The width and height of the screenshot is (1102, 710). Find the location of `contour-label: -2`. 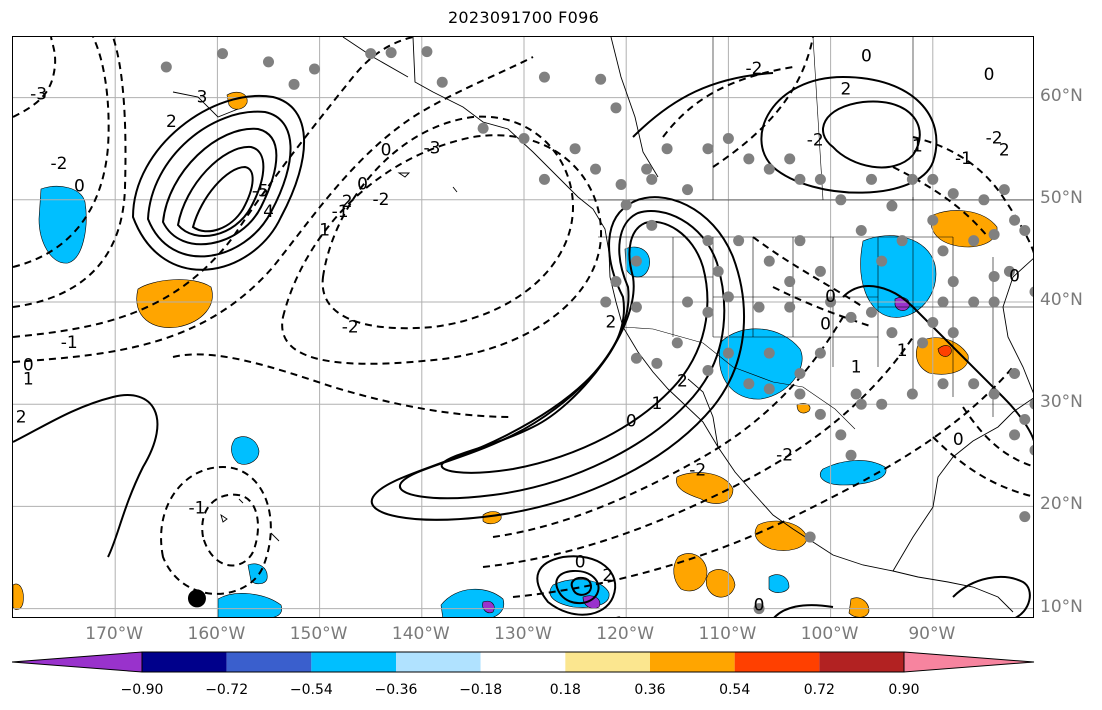

contour-label: -2 is located at coordinates (994, 138).